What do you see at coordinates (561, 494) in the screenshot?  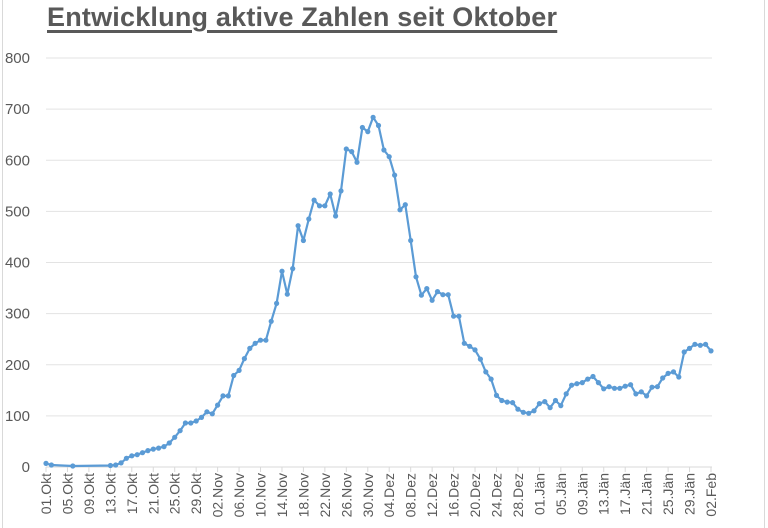 I see `x-tick-label: 05.Jän` at bounding box center [561, 494].